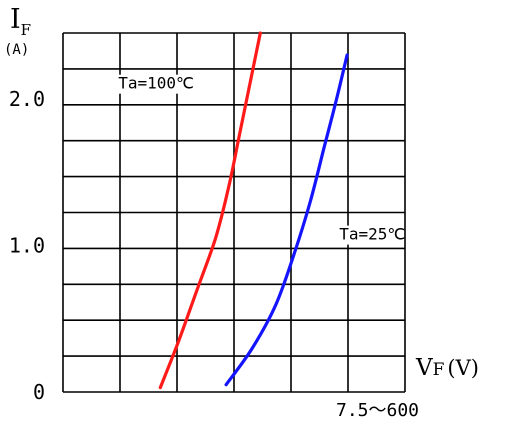 The width and height of the screenshot is (520, 426). I want to click on y-axis-unit: (A), so click(16, 50).